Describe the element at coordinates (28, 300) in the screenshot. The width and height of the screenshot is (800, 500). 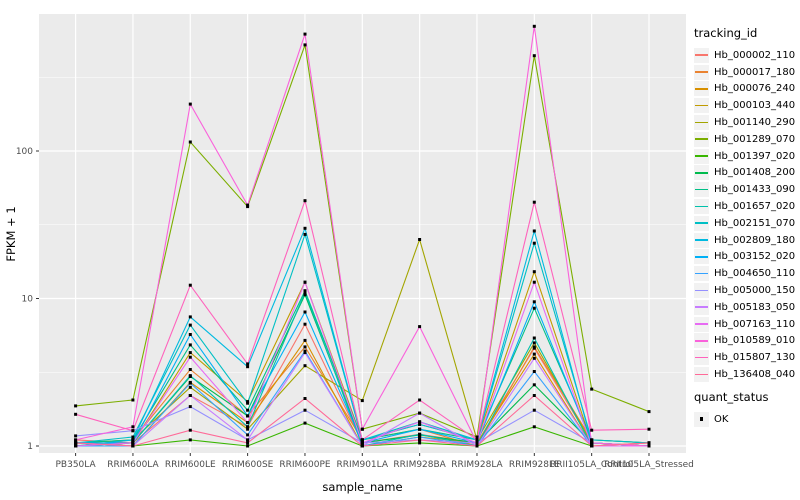
I see `y-axis-tick-label: 10` at that location.